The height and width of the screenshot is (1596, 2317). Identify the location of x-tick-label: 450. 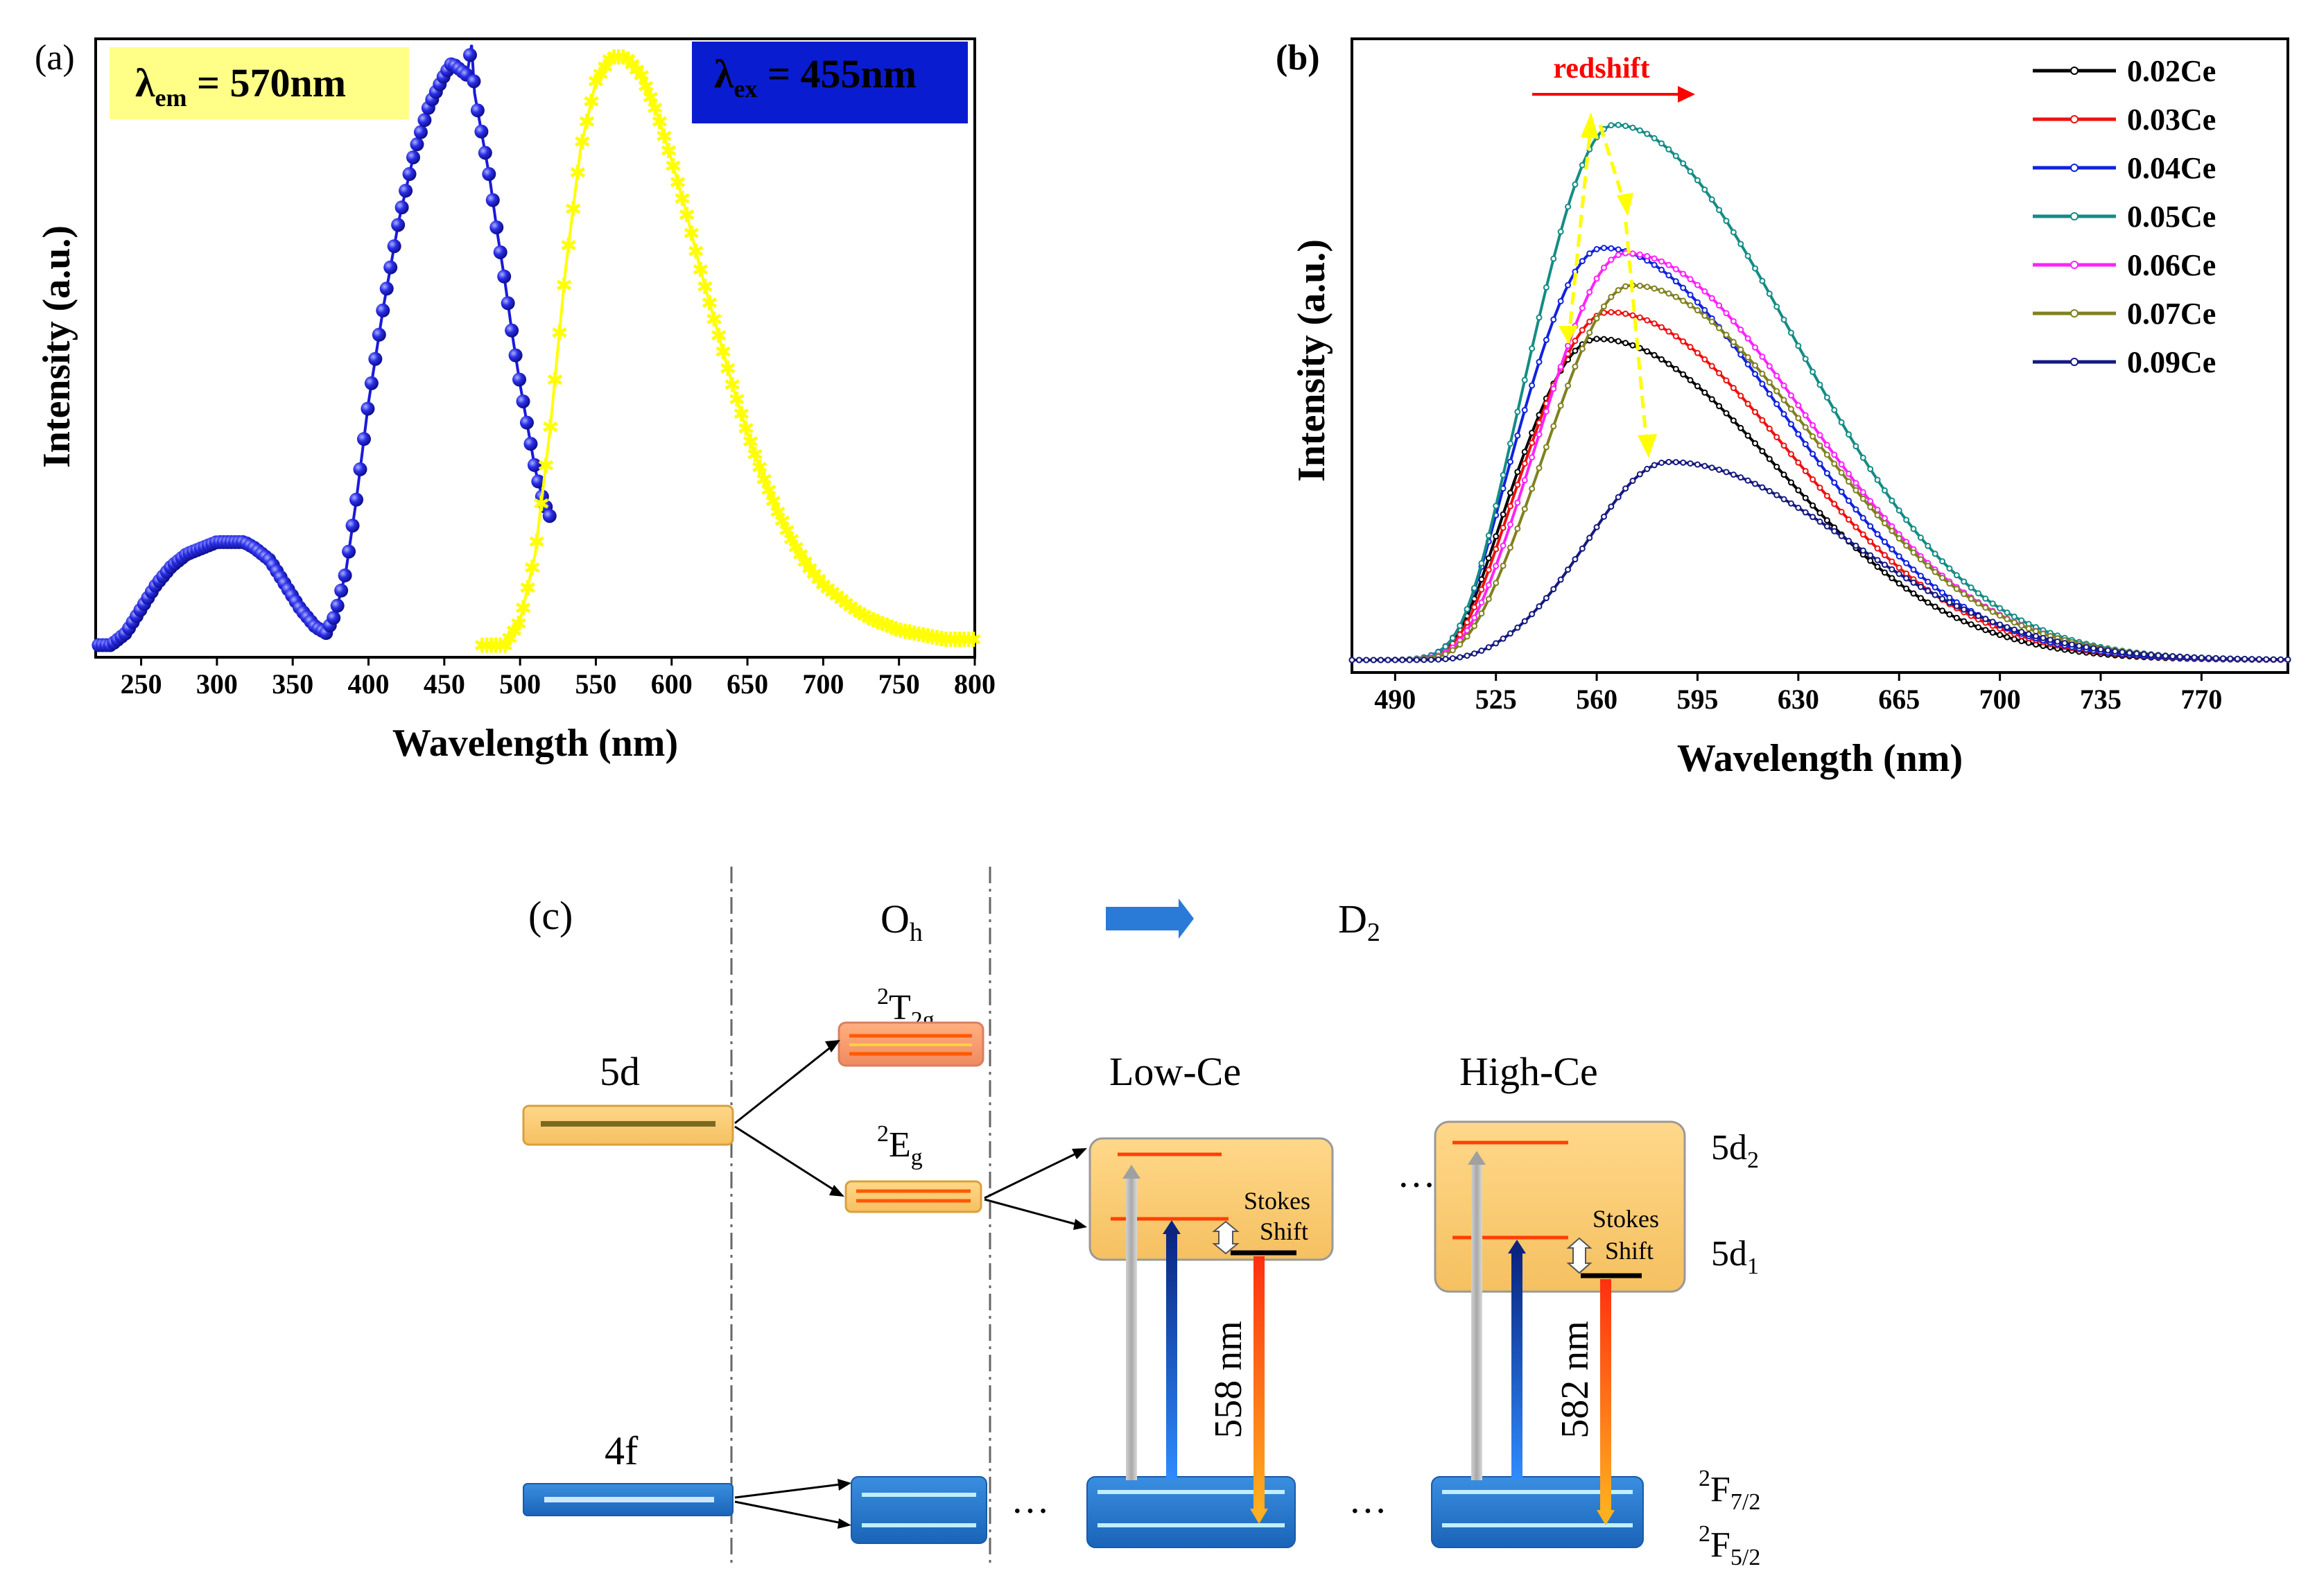
(444, 684).